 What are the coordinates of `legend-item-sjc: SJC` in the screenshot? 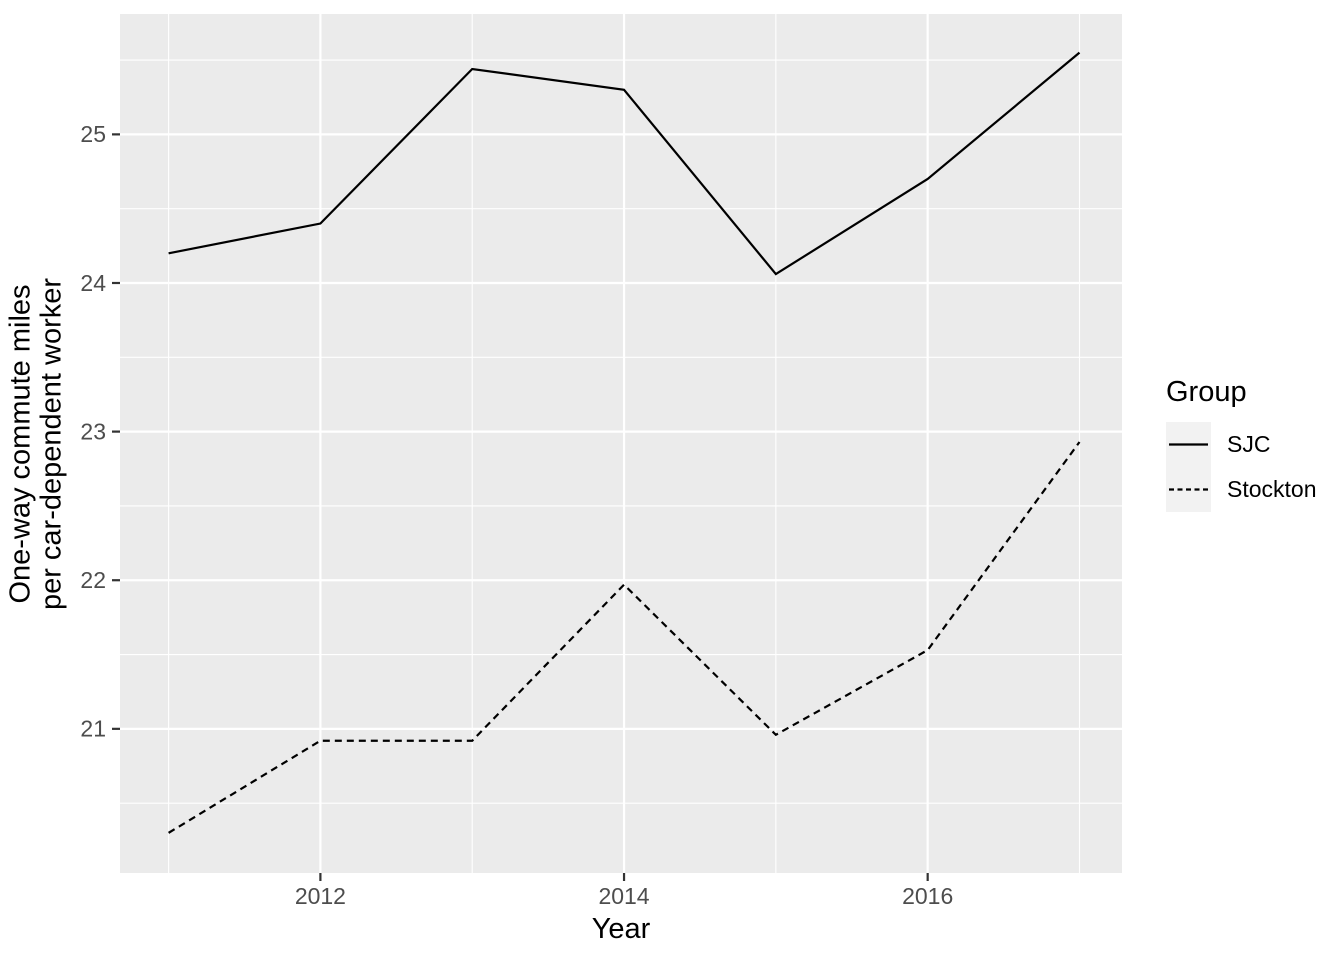 It's located at (1241, 444).